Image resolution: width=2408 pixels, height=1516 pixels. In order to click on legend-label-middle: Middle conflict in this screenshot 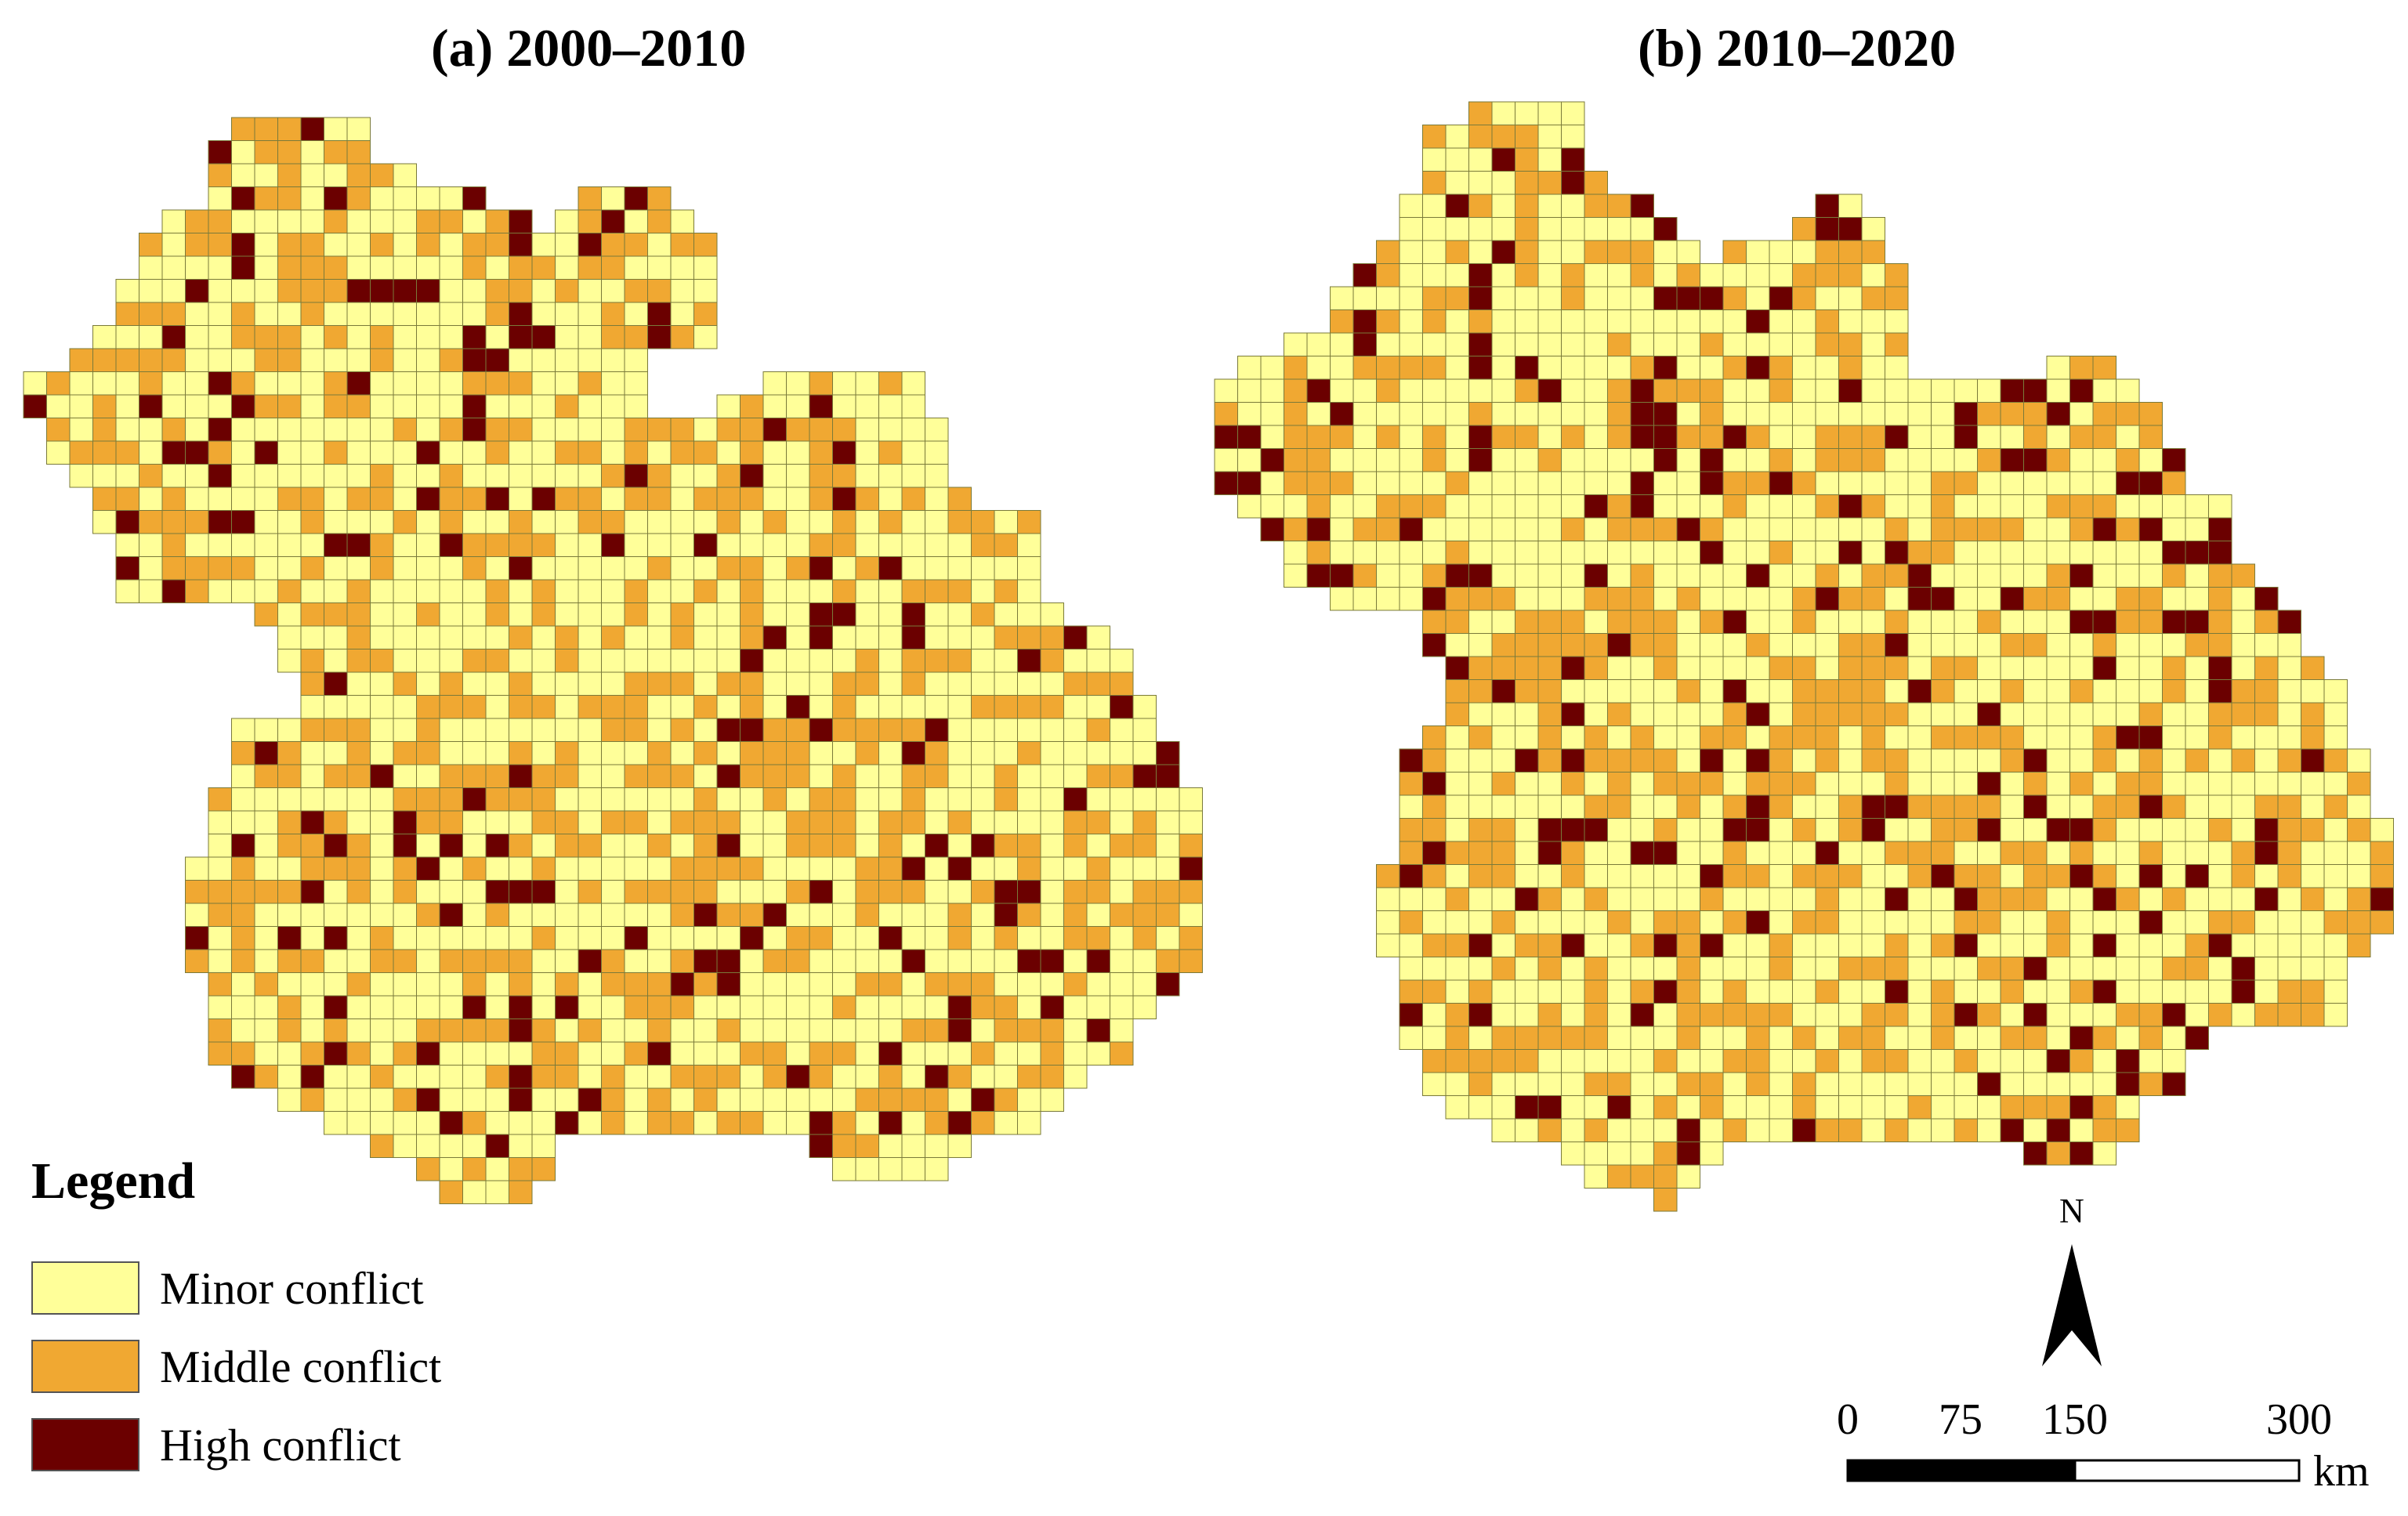, I will do `click(301, 1366)`.